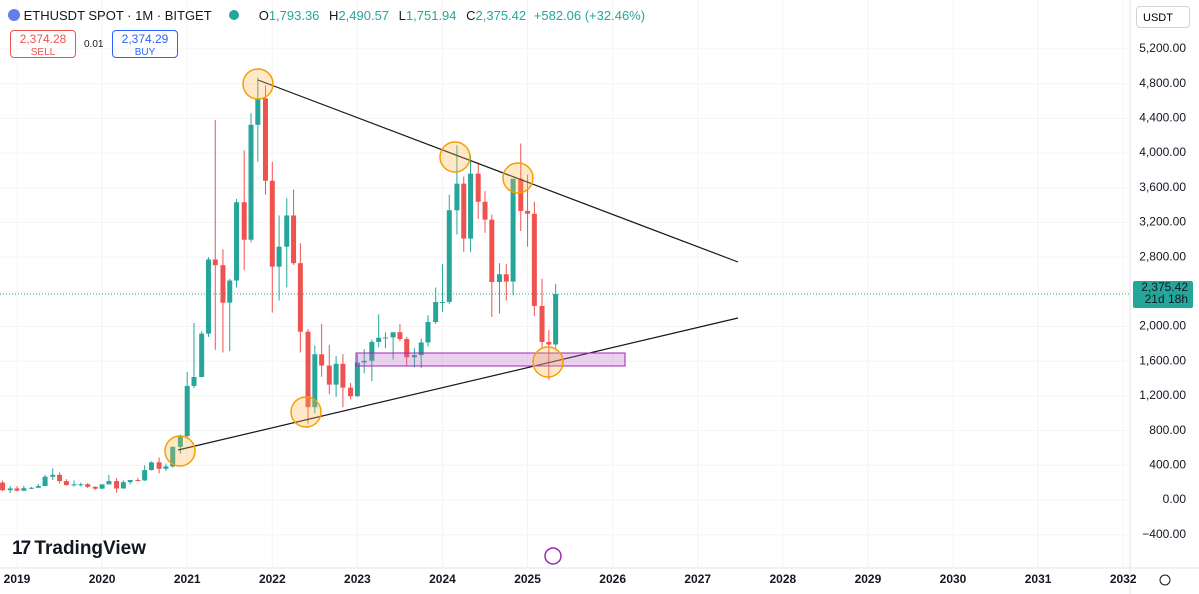  I want to click on x-tick-label: 2024, so click(442, 579).